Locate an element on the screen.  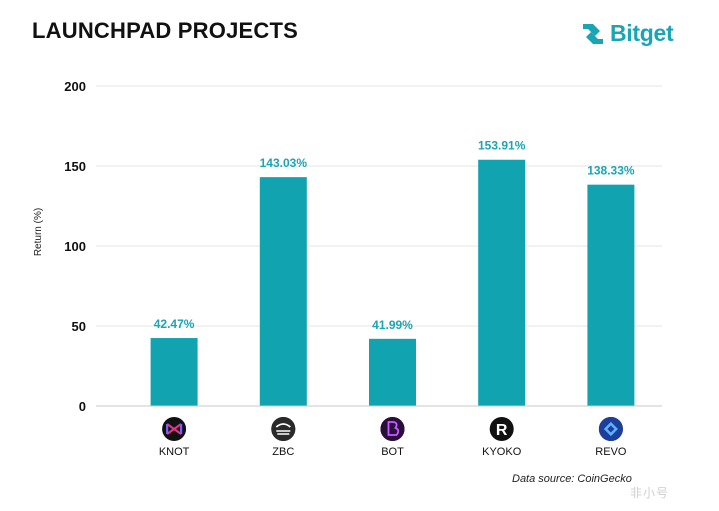
x-axis-ticks: KNOT ZBC BOT KYOKO REVO is located at coordinates (393, 452).